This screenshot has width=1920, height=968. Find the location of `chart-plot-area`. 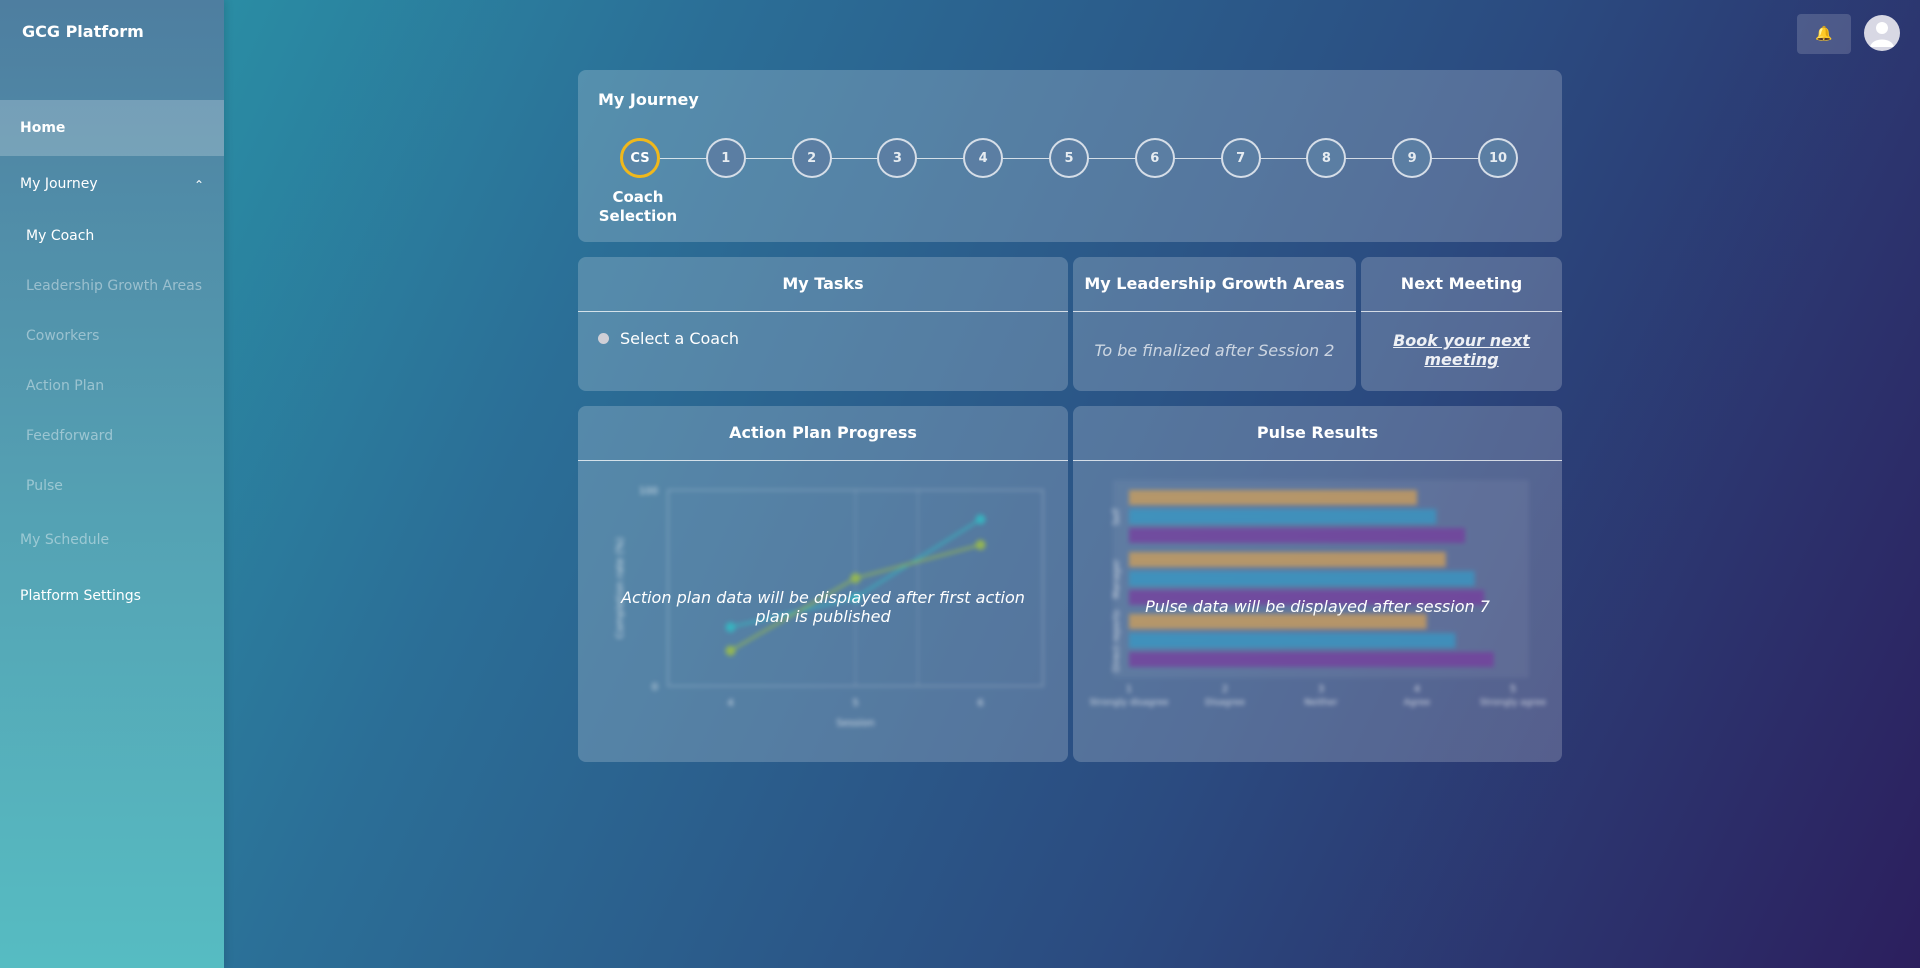

chart-plot-area is located at coordinates (855, 588).